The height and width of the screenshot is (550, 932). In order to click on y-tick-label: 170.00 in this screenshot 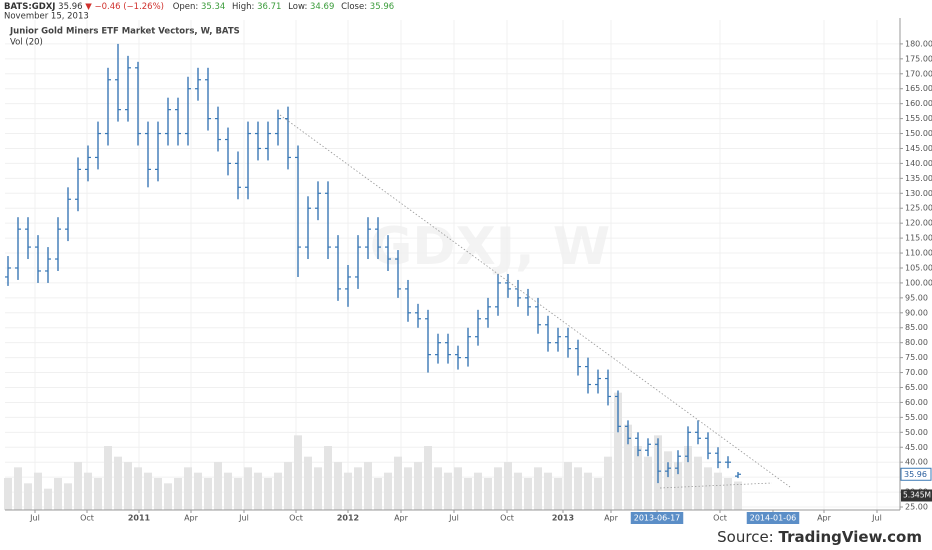, I will do `click(918, 73)`.